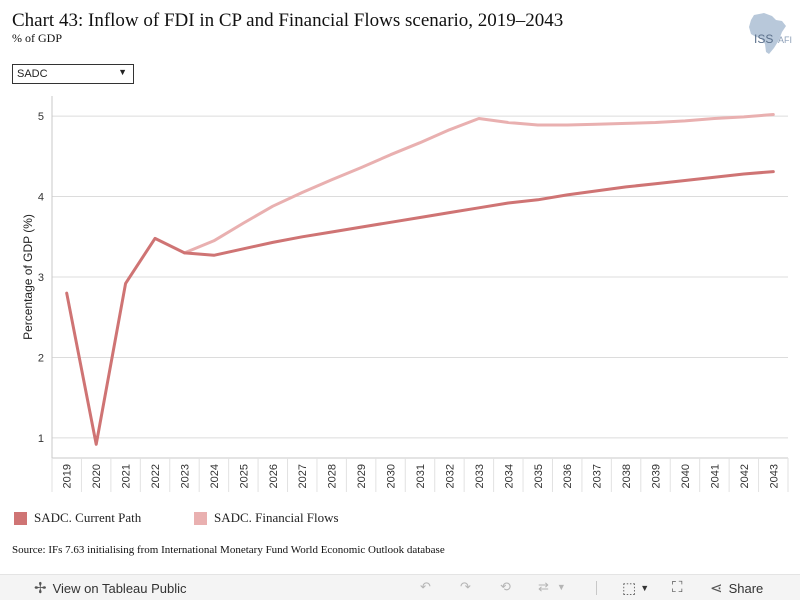 The height and width of the screenshot is (600, 800). I want to click on caret-down-icon: ▼, so click(122, 72).